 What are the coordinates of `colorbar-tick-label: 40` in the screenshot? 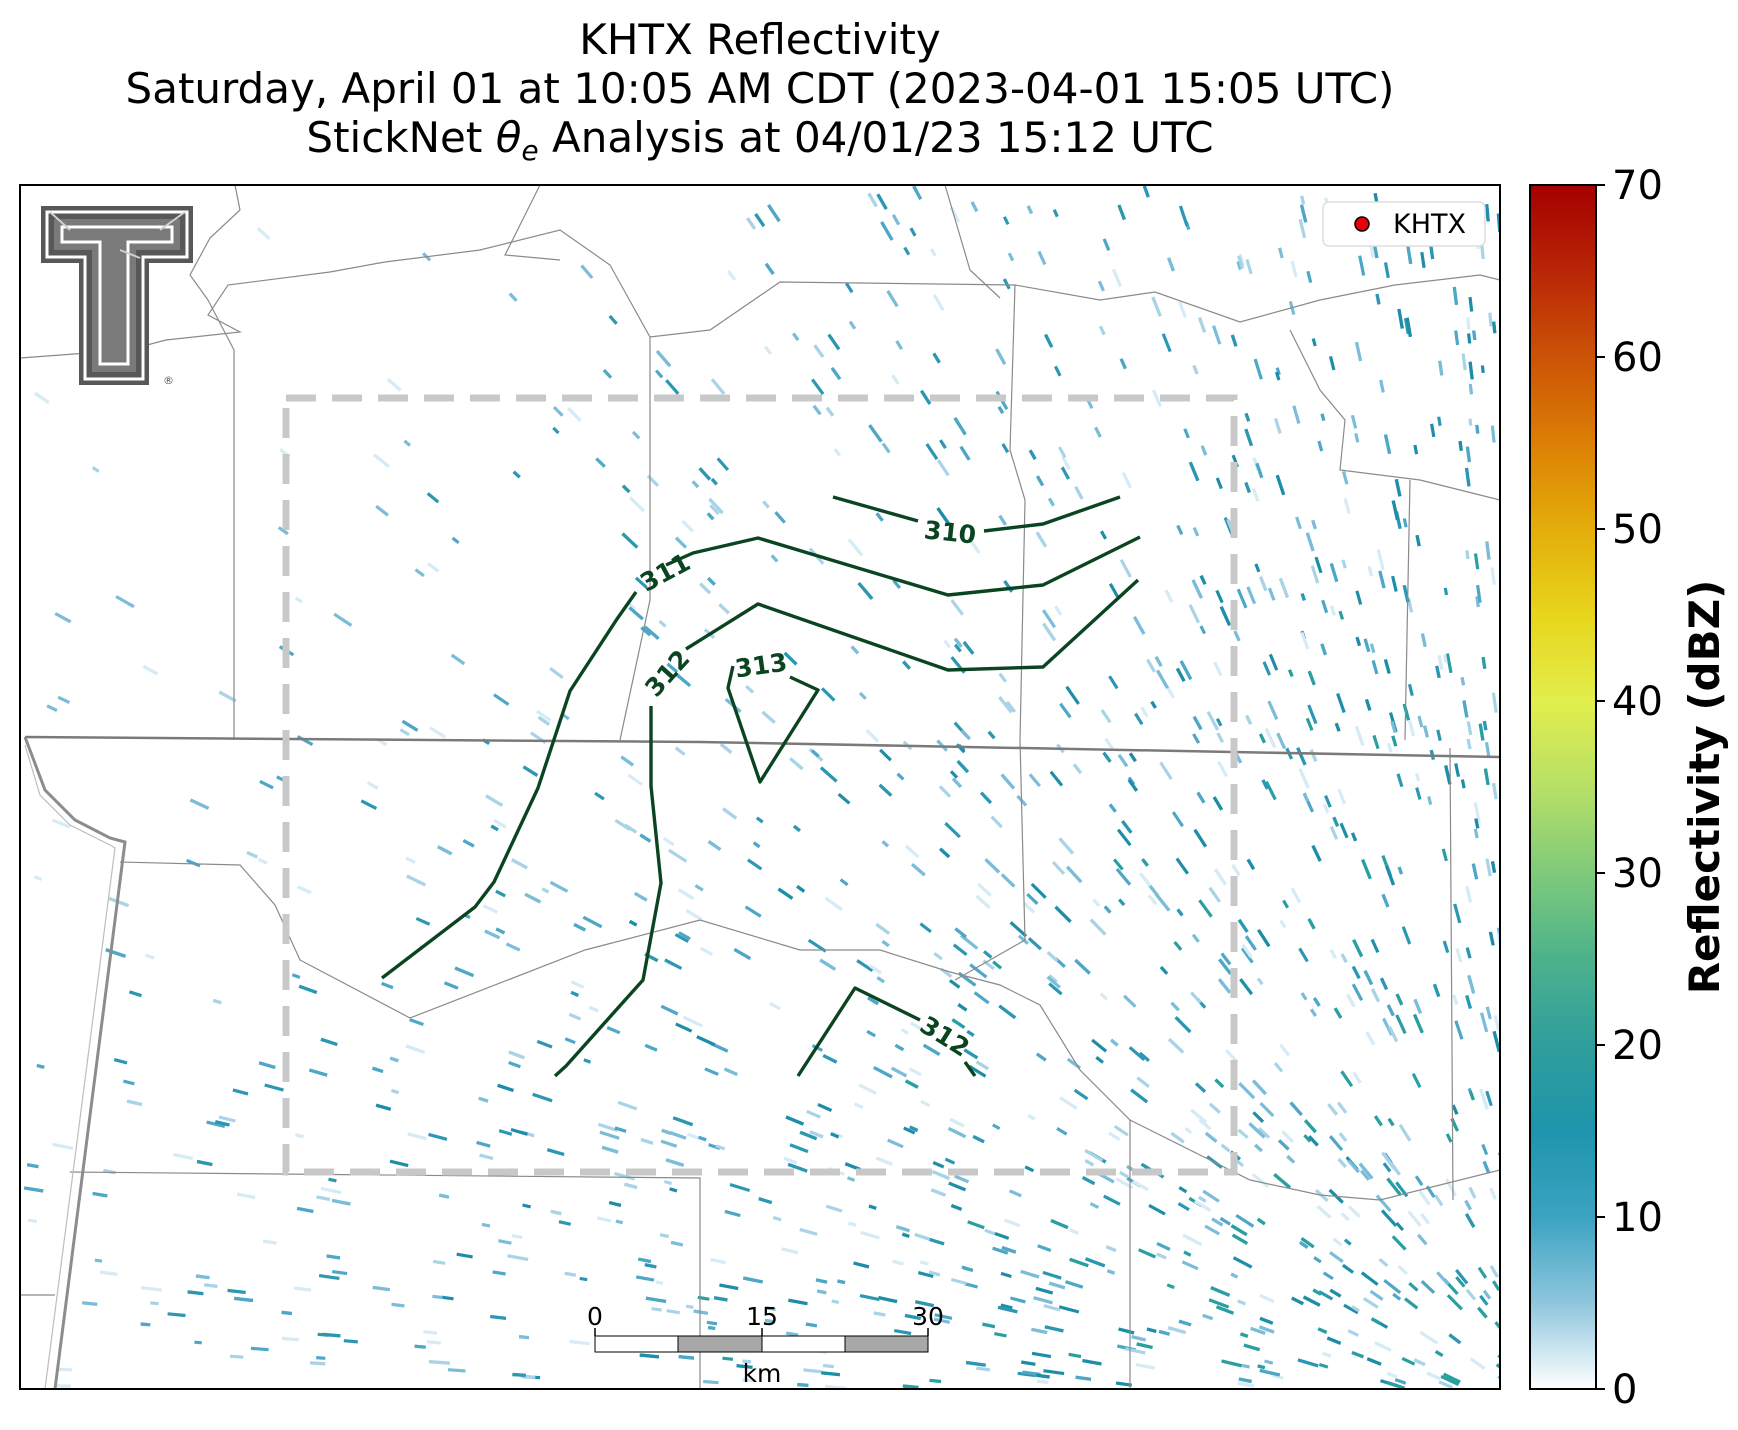 It's located at (1637, 702).